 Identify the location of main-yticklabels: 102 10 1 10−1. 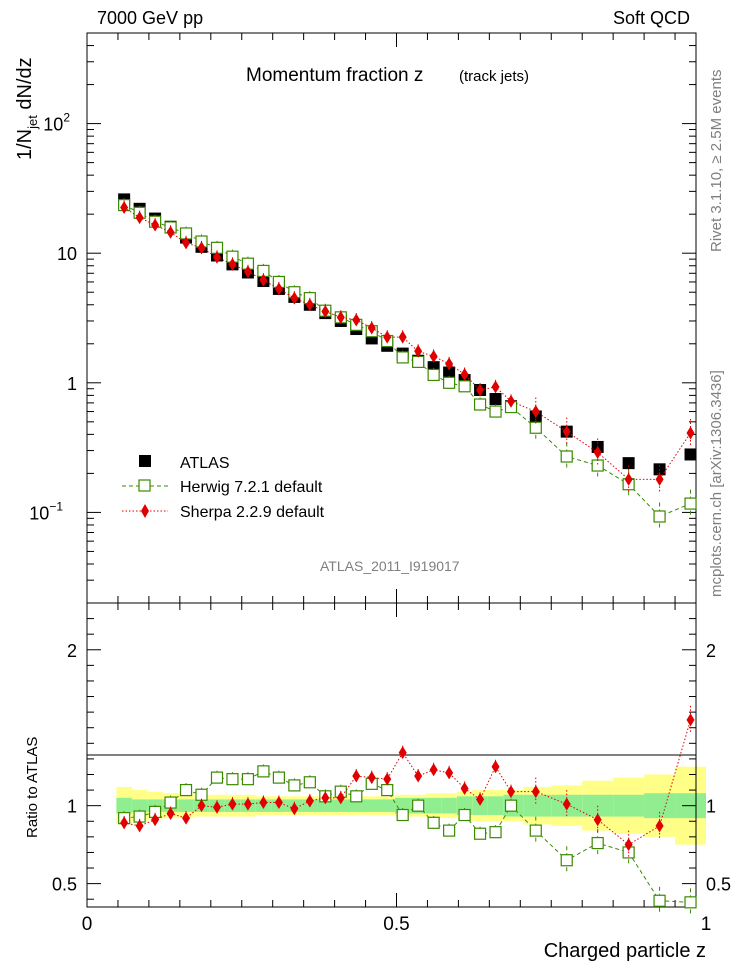
(53, 317).